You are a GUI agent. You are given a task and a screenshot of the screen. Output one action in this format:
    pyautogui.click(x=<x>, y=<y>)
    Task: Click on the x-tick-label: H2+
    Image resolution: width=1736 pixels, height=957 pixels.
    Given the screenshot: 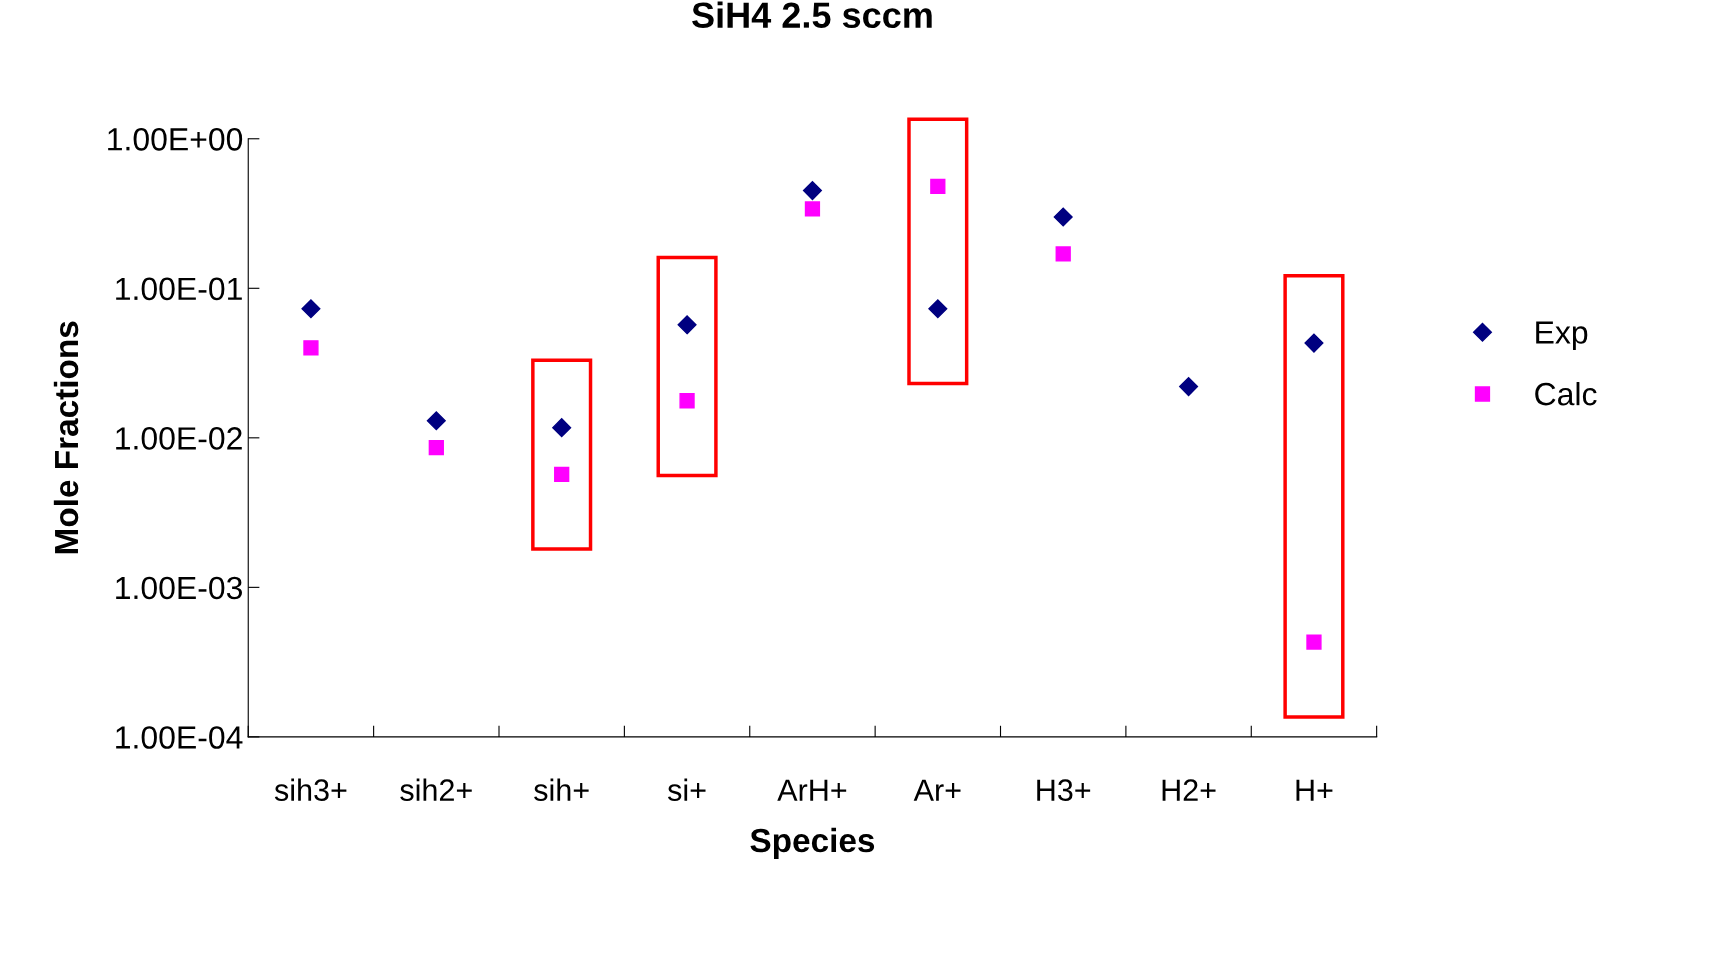 What is the action you would take?
    pyautogui.click(x=1189, y=790)
    